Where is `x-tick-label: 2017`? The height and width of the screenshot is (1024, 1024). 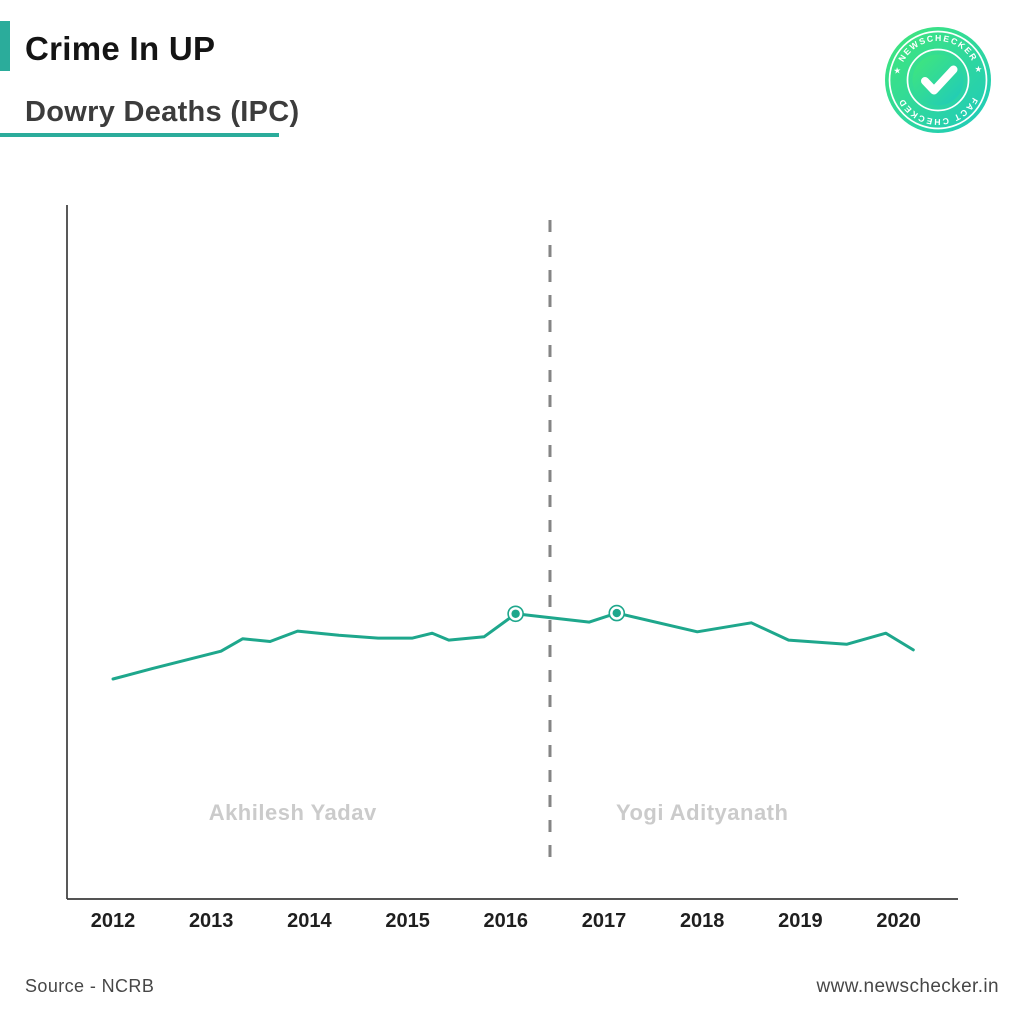 x-tick-label: 2017 is located at coordinates (604, 921).